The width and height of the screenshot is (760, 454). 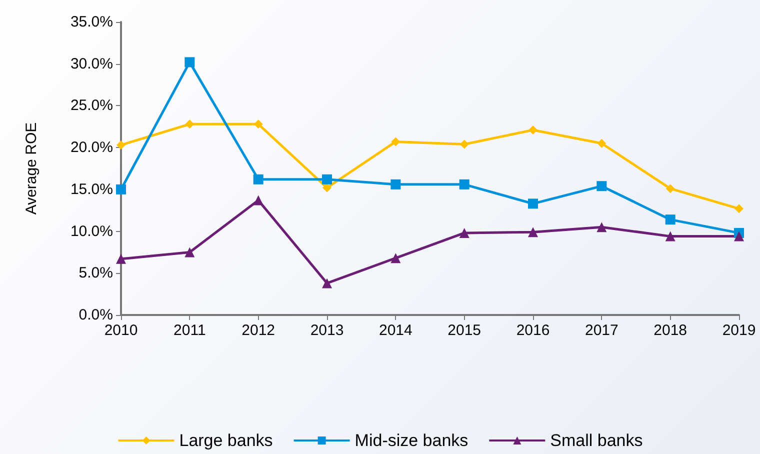 I want to click on y-tick-label: 5.0%, so click(x=95, y=273).